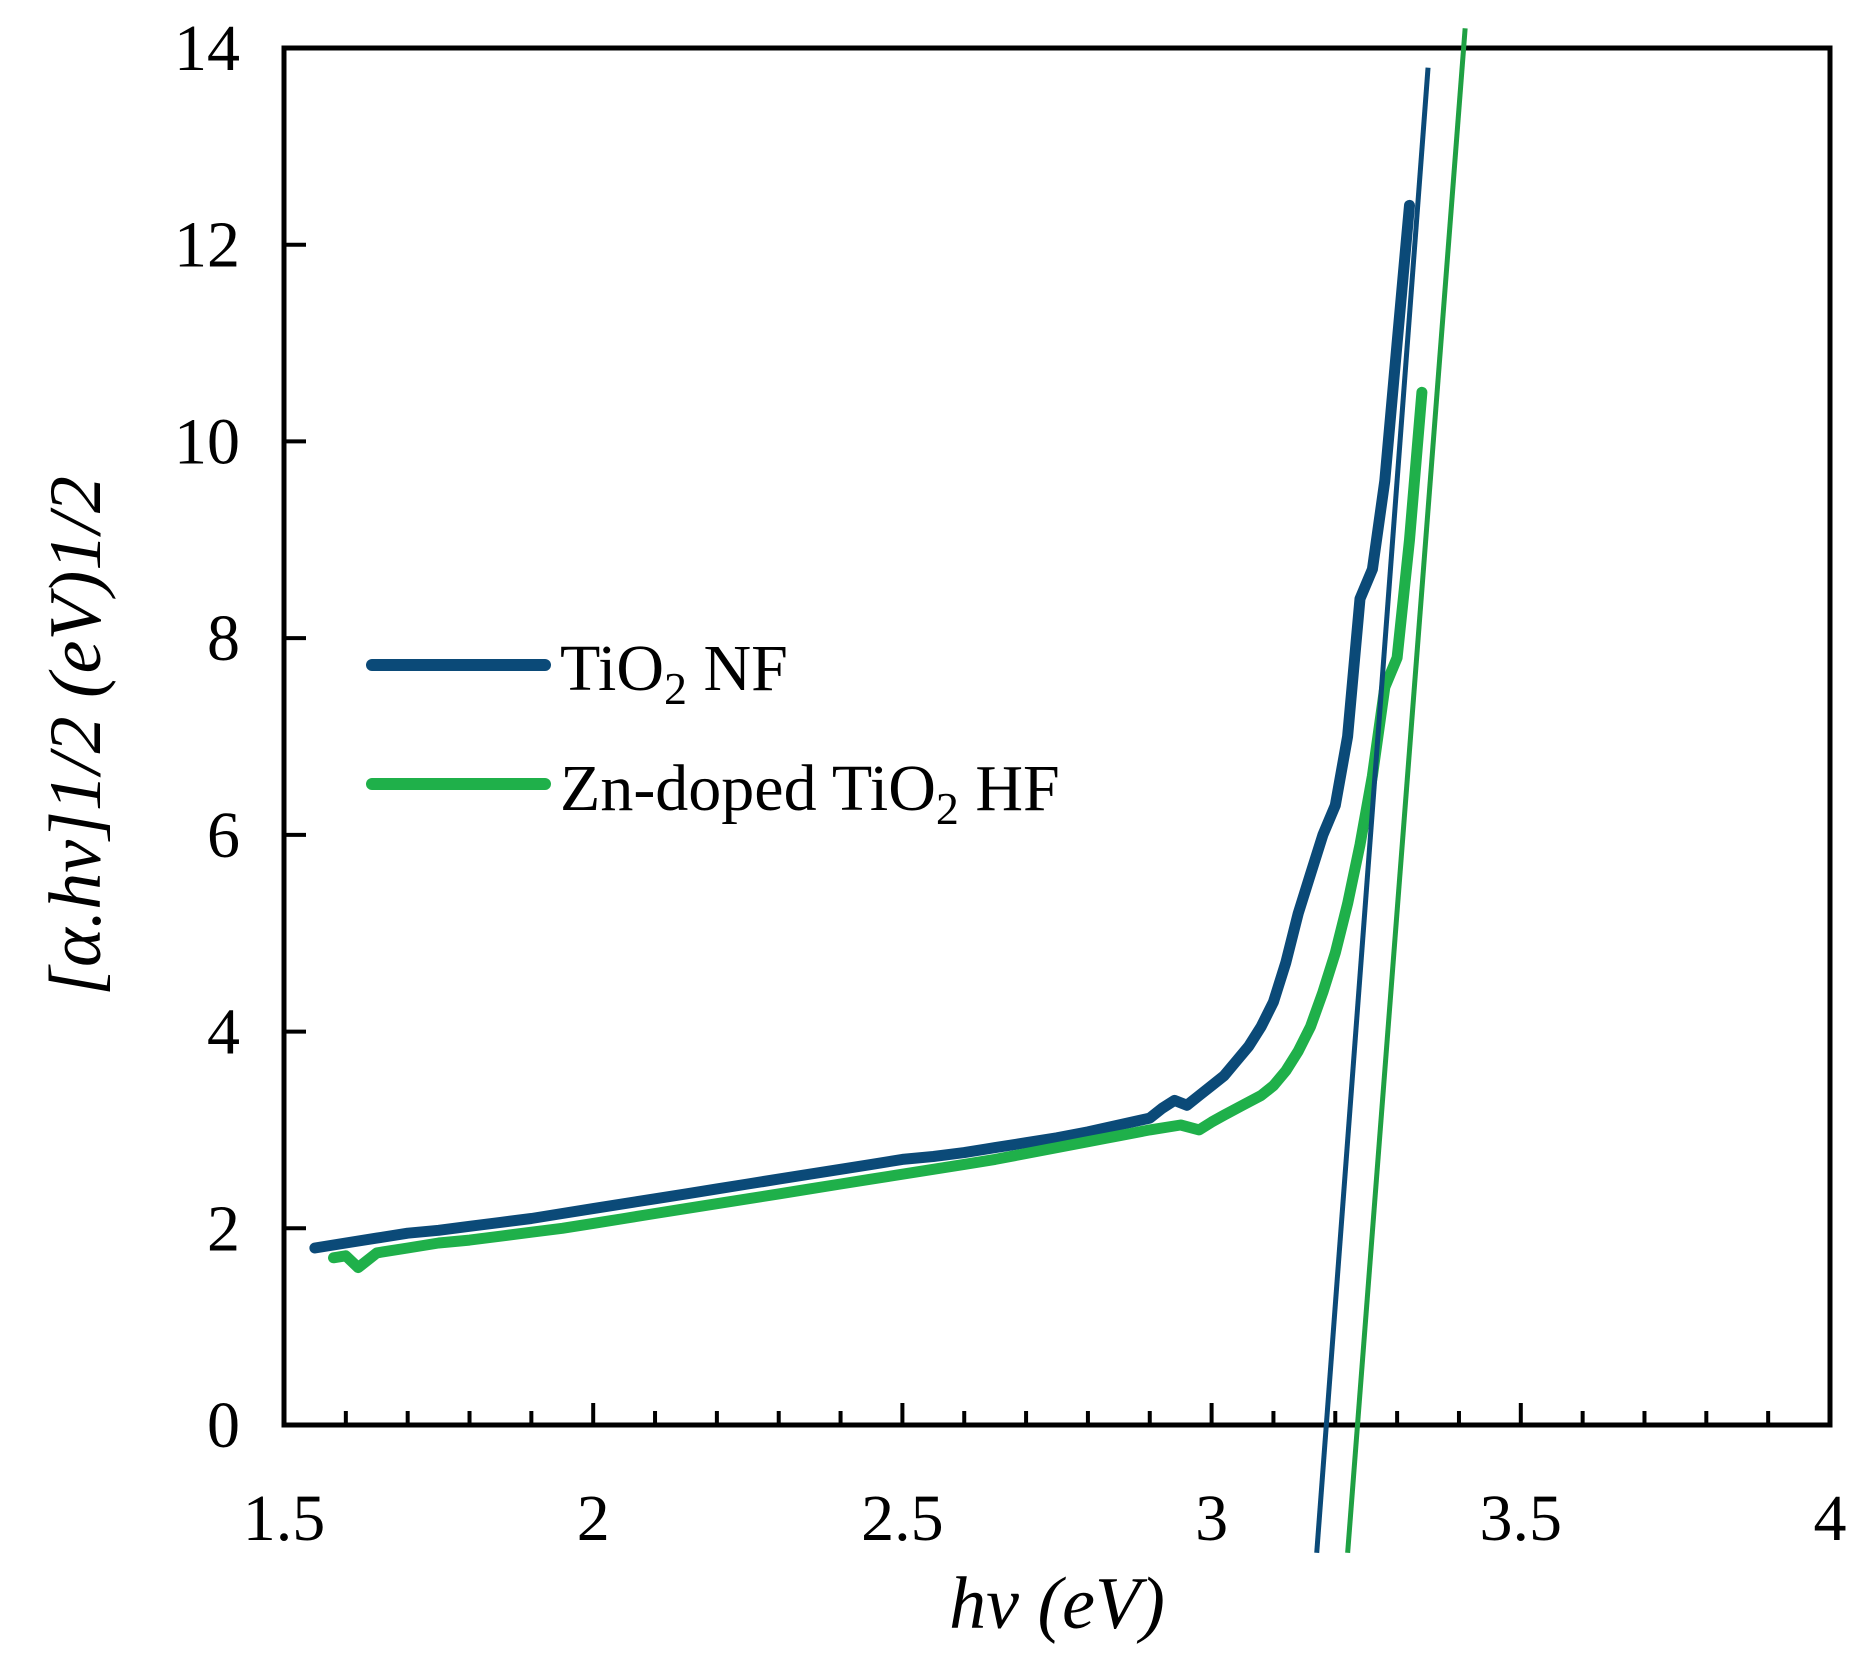 Image resolution: width=1863 pixels, height=1670 pixels. What do you see at coordinates (593, 1518) in the screenshot?
I see `x-tick-label: 2` at bounding box center [593, 1518].